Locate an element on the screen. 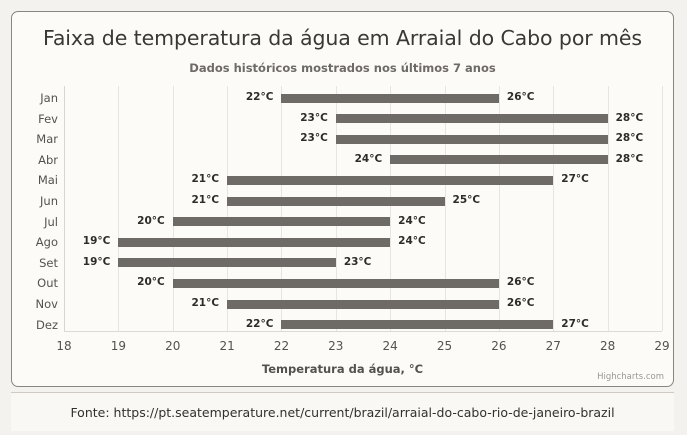  highcharts-credit: Highcharts.com is located at coordinates (630, 377).